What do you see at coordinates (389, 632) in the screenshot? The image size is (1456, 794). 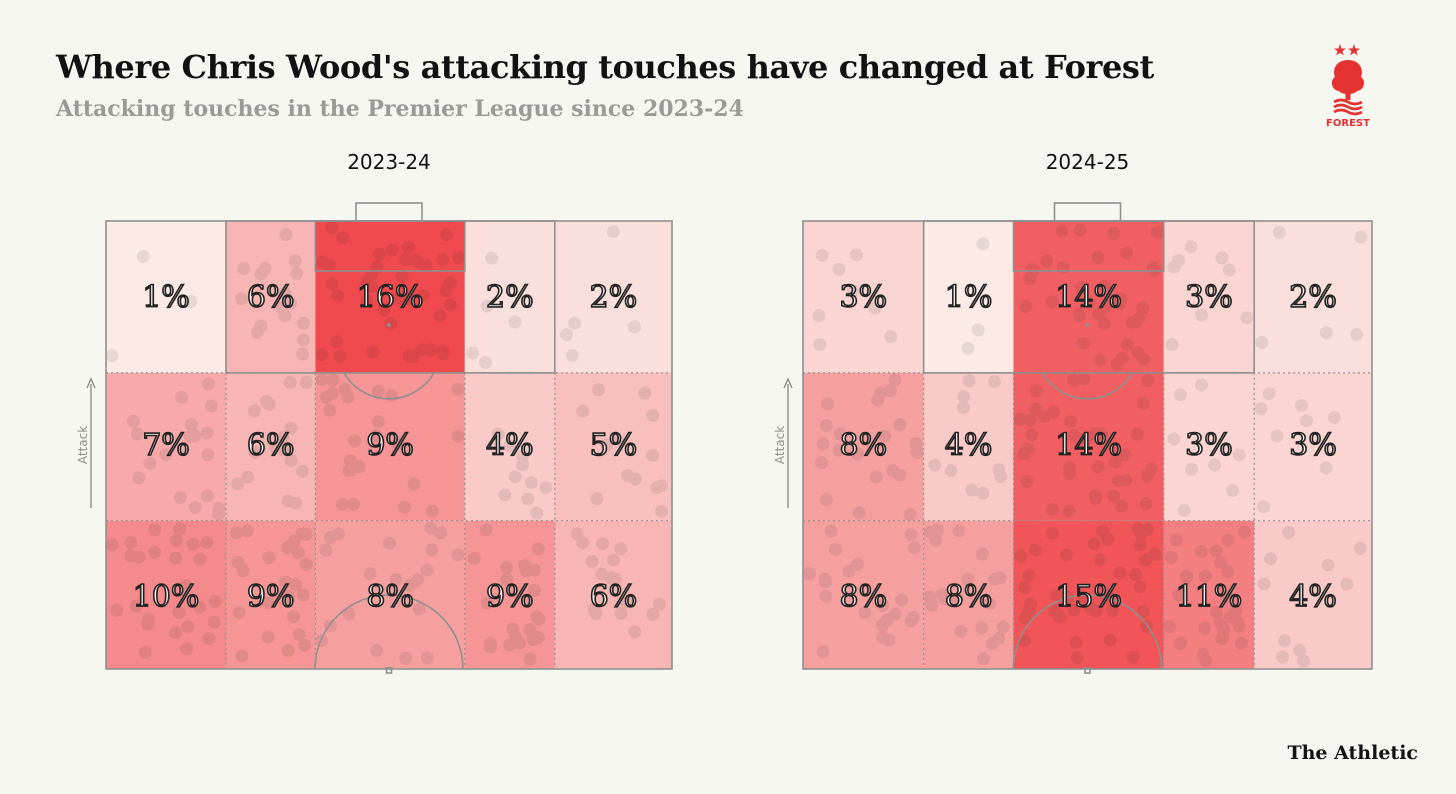 I see `centre-circle` at bounding box center [389, 632].